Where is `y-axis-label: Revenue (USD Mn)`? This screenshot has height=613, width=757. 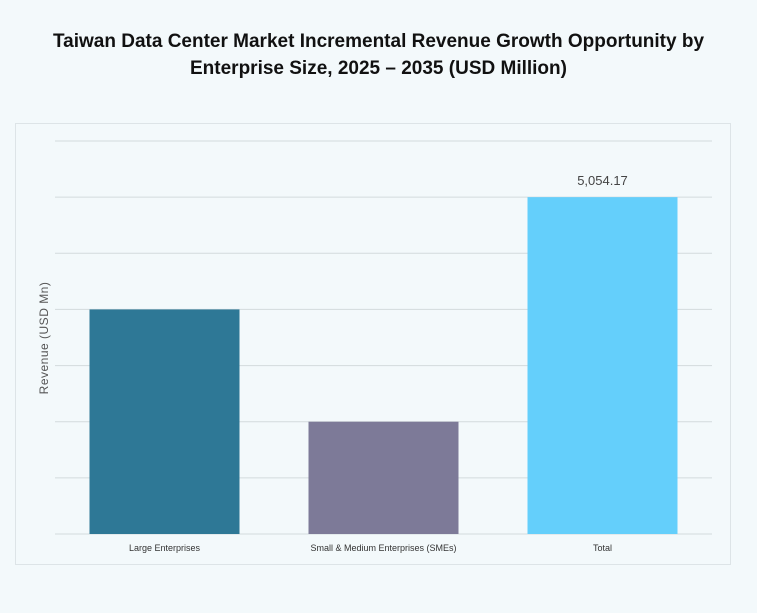 y-axis-label: Revenue (USD Mn) is located at coordinates (44, 338).